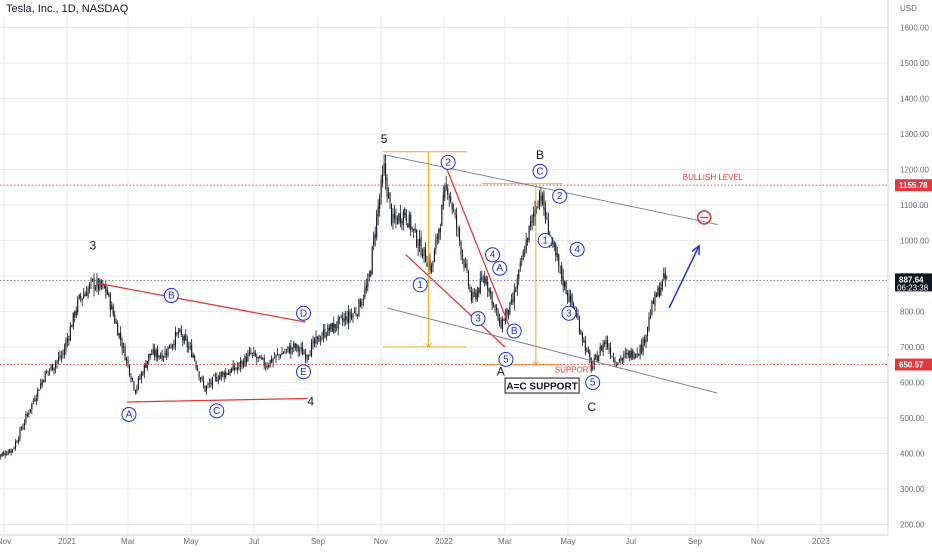  Describe the element at coordinates (499, 268) in the screenshot. I see `wave-circle-text: A` at that location.